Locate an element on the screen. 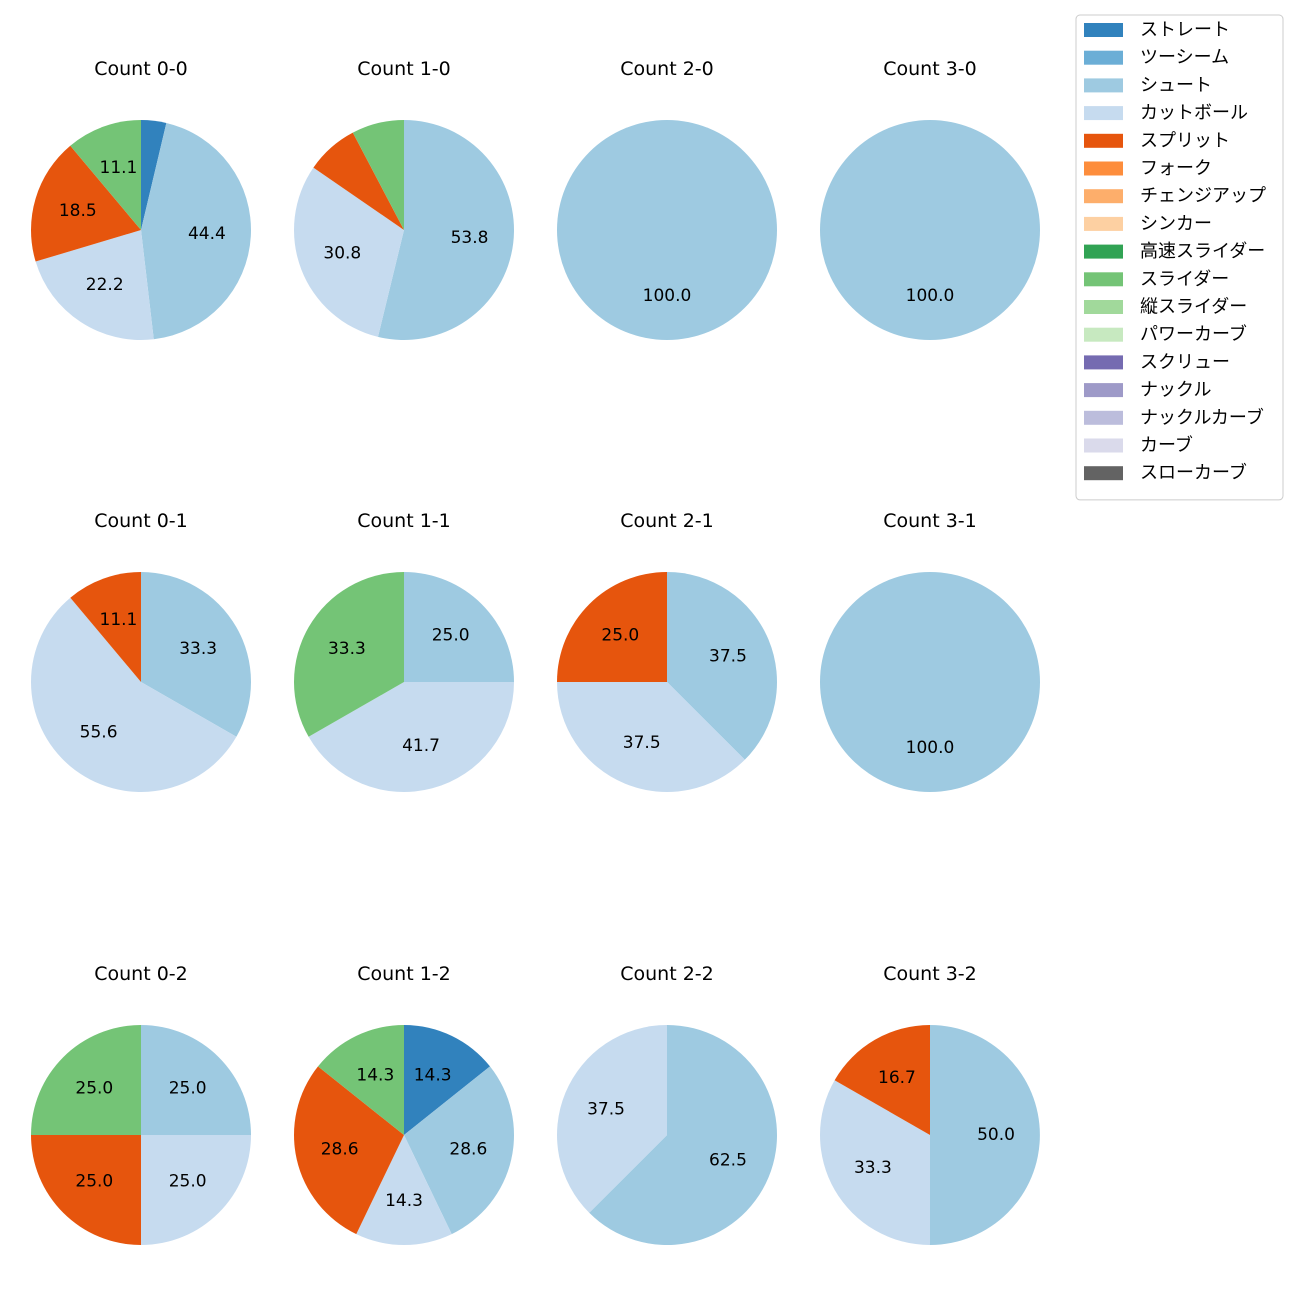 This screenshot has height=1300, width=1300. legend-item: シンカー is located at coordinates (1148, 223).